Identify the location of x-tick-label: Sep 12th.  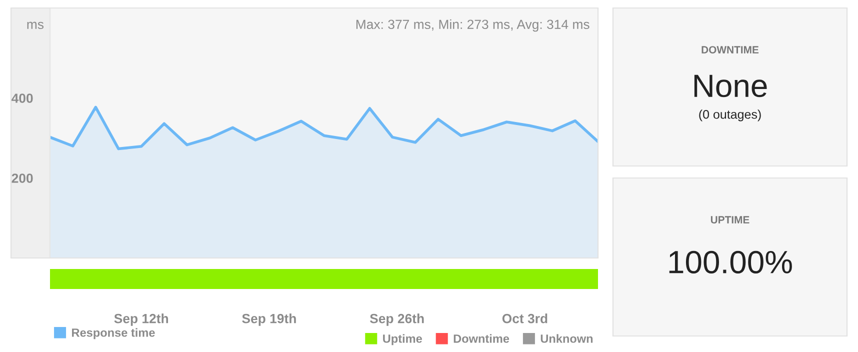
(141, 320).